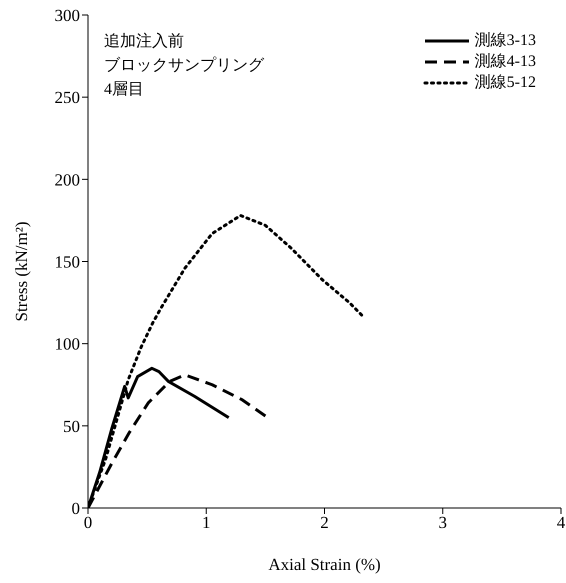 The height and width of the screenshot is (583, 566). Describe the element at coordinates (505, 41) in the screenshot. I see `legend-label: 測線3-13` at that location.